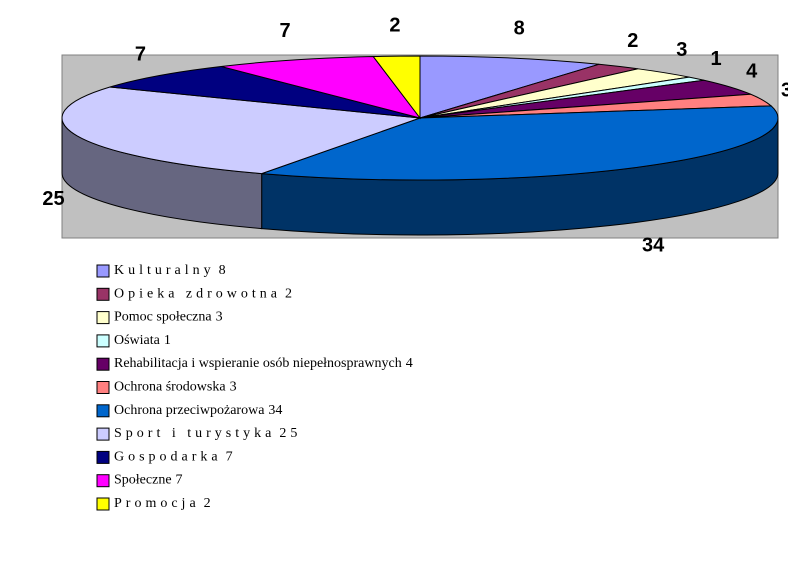 The width and height of the screenshot is (788, 588). What do you see at coordinates (409, 363) in the screenshot?
I see `legend-value: 4` at bounding box center [409, 363].